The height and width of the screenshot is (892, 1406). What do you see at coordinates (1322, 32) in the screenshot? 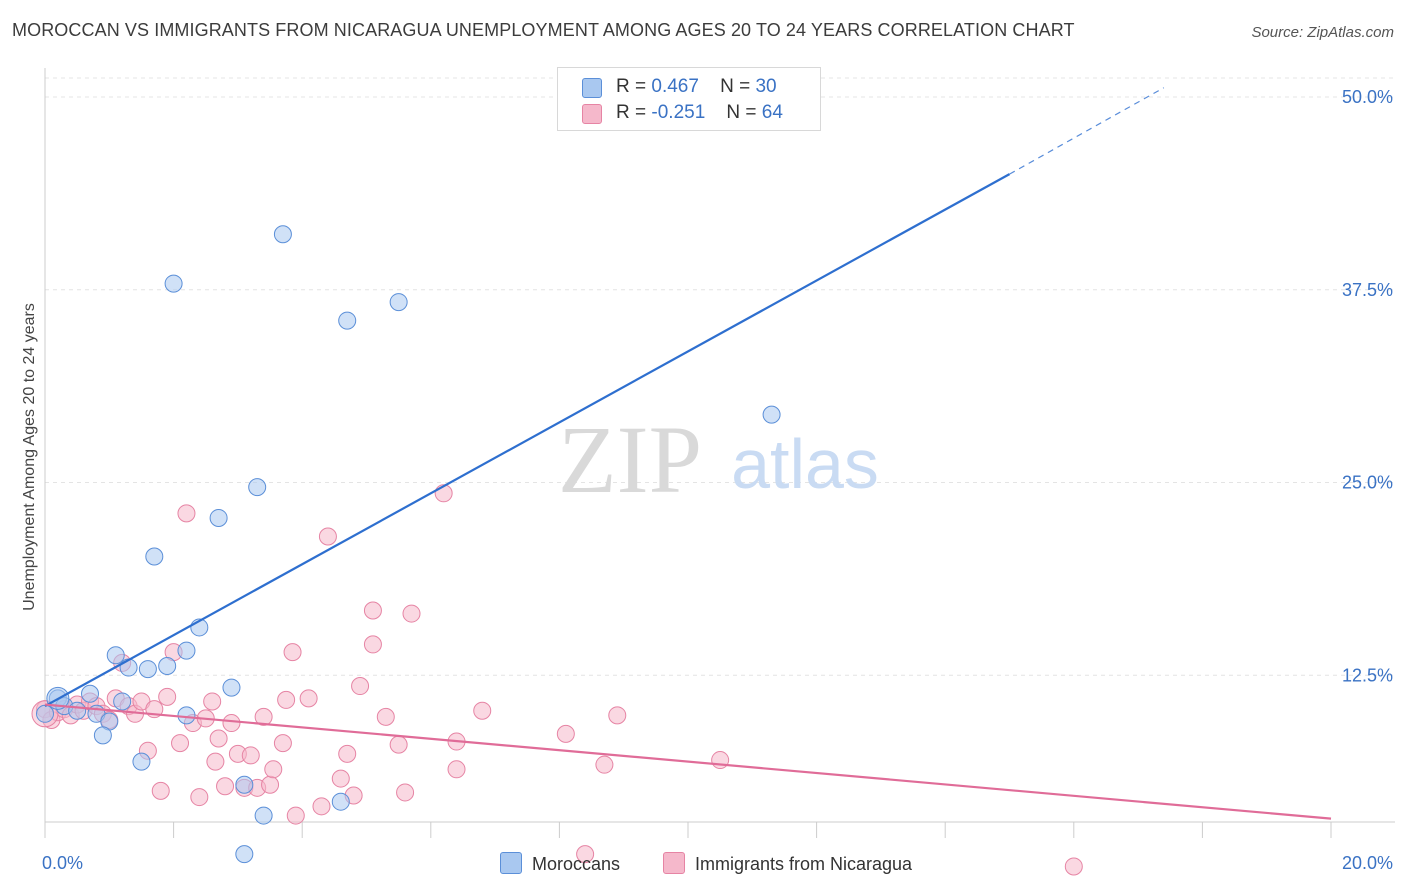
I see `source-credit: Source: ZipAtlas.com` at bounding box center [1322, 32].